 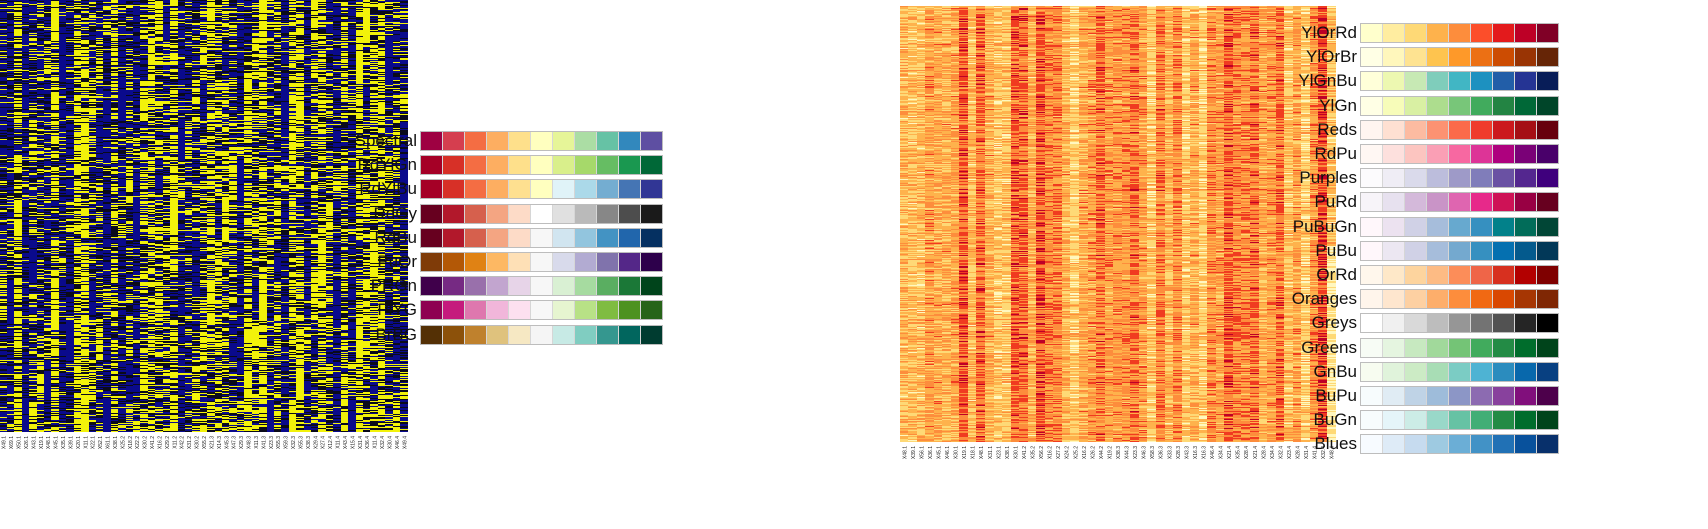 I want to click on column-tick-label: X30.2, so click(x=146, y=442).